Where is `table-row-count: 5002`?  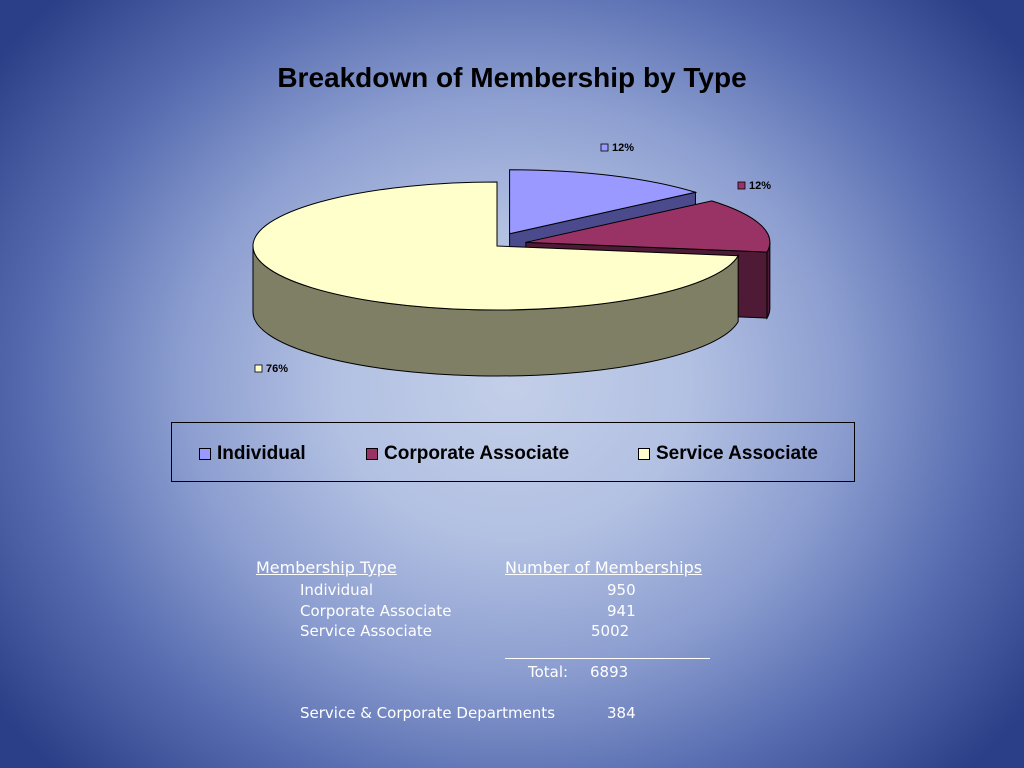
table-row-count: 5002 is located at coordinates (610, 631).